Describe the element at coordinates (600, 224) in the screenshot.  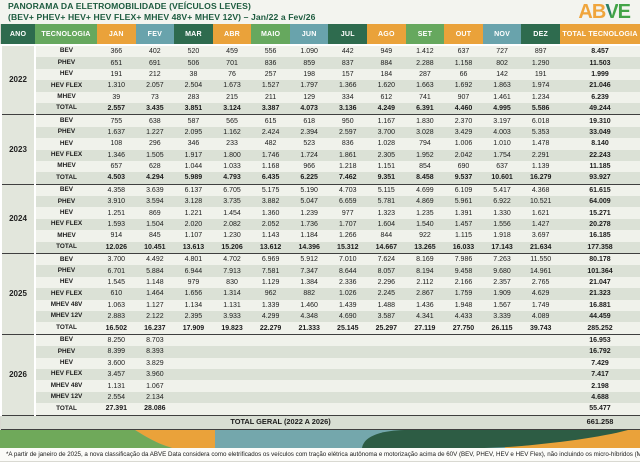
I see `row-total-cell: 20.278` at that location.